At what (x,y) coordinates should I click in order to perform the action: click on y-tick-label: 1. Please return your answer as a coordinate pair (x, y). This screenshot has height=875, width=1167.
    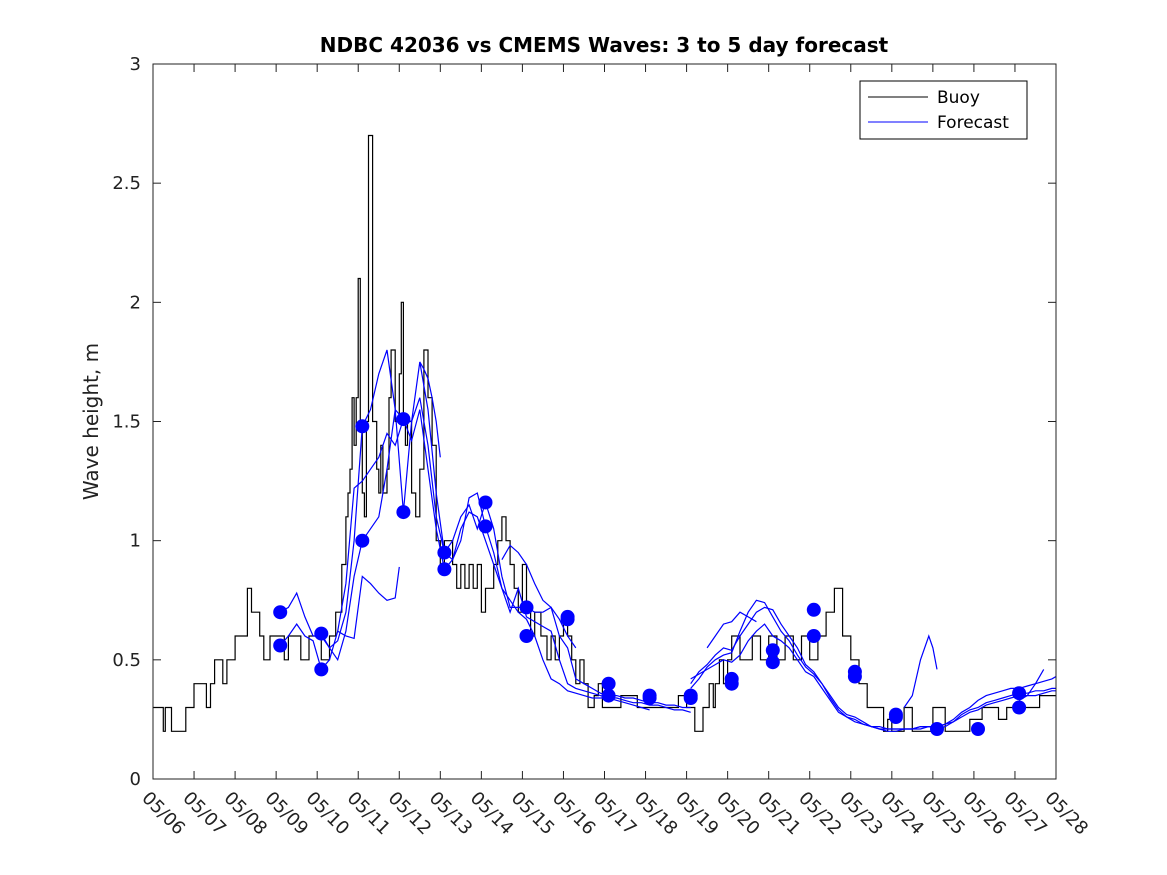
    Looking at the image, I should click on (135, 541).